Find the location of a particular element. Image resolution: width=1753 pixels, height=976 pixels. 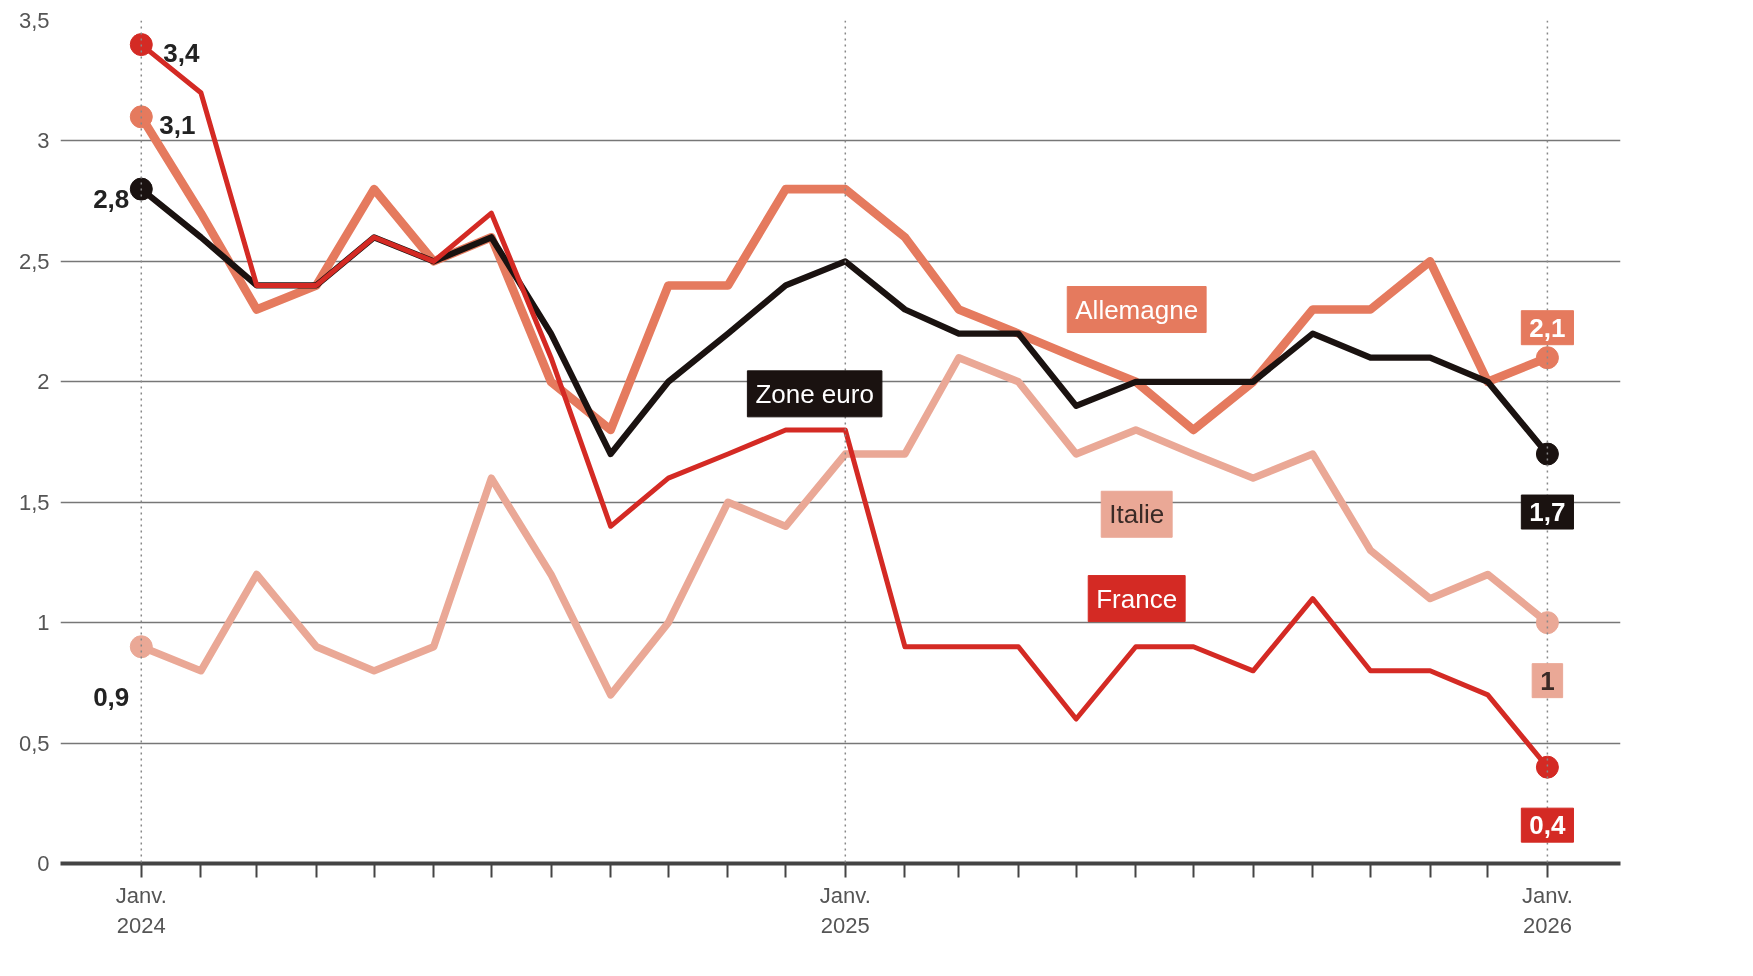

series-label: Allemagne is located at coordinates (1137, 309).